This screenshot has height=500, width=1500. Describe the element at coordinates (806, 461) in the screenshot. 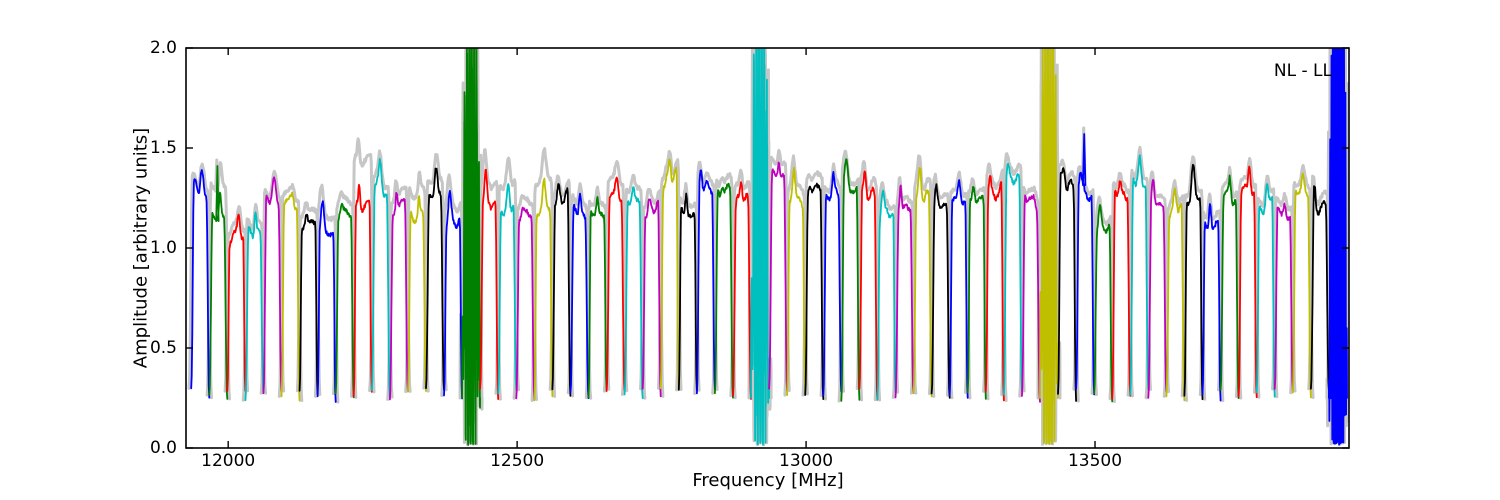

I see `x-tick-label: 13000` at that location.